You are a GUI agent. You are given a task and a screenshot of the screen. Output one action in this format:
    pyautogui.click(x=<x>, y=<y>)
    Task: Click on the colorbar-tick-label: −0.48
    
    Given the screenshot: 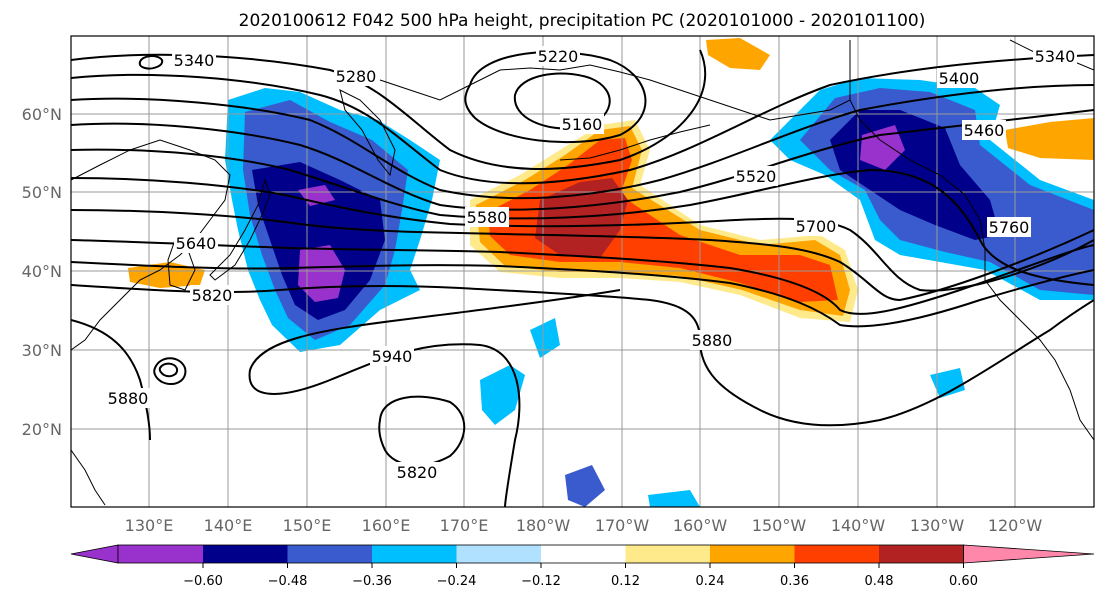 What is the action you would take?
    pyautogui.click(x=288, y=581)
    